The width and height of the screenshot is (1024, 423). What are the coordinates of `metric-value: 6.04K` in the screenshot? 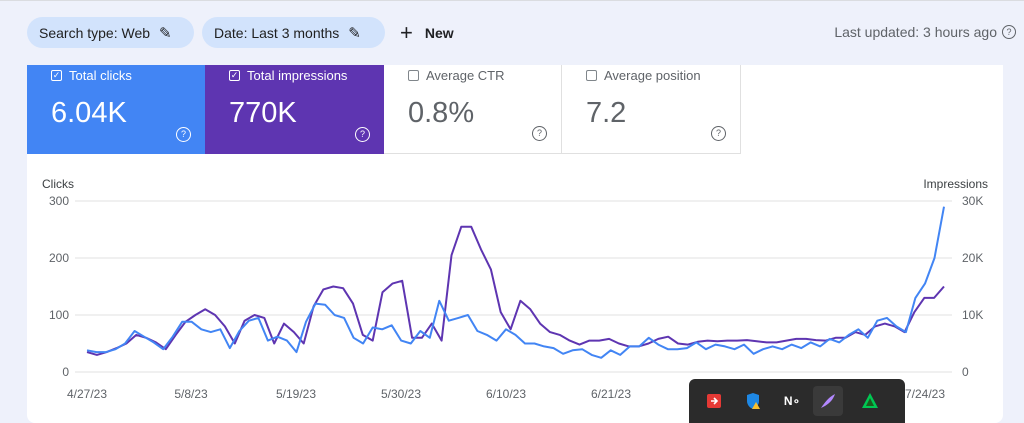 It's located at (89, 113).